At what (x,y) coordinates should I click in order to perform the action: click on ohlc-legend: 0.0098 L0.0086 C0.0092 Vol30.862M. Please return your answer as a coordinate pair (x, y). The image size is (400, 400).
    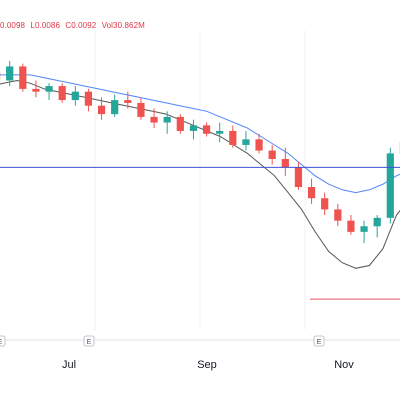
    Looking at the image, I should click on (74, 25).